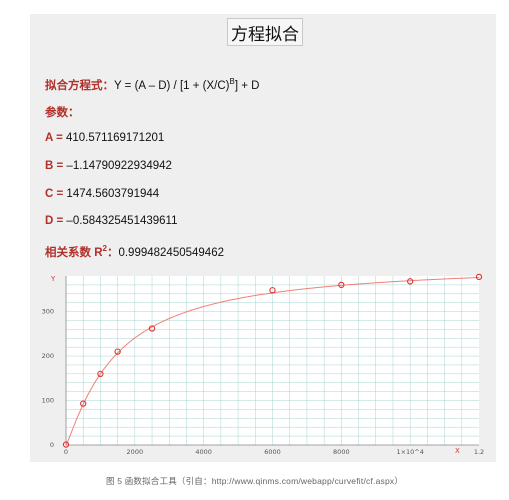 Image resolution: width=509 pixels, height=500 pixels. I want to click on r2-line: 相关系数 R2：0.999482450549462, so click(134, 252).